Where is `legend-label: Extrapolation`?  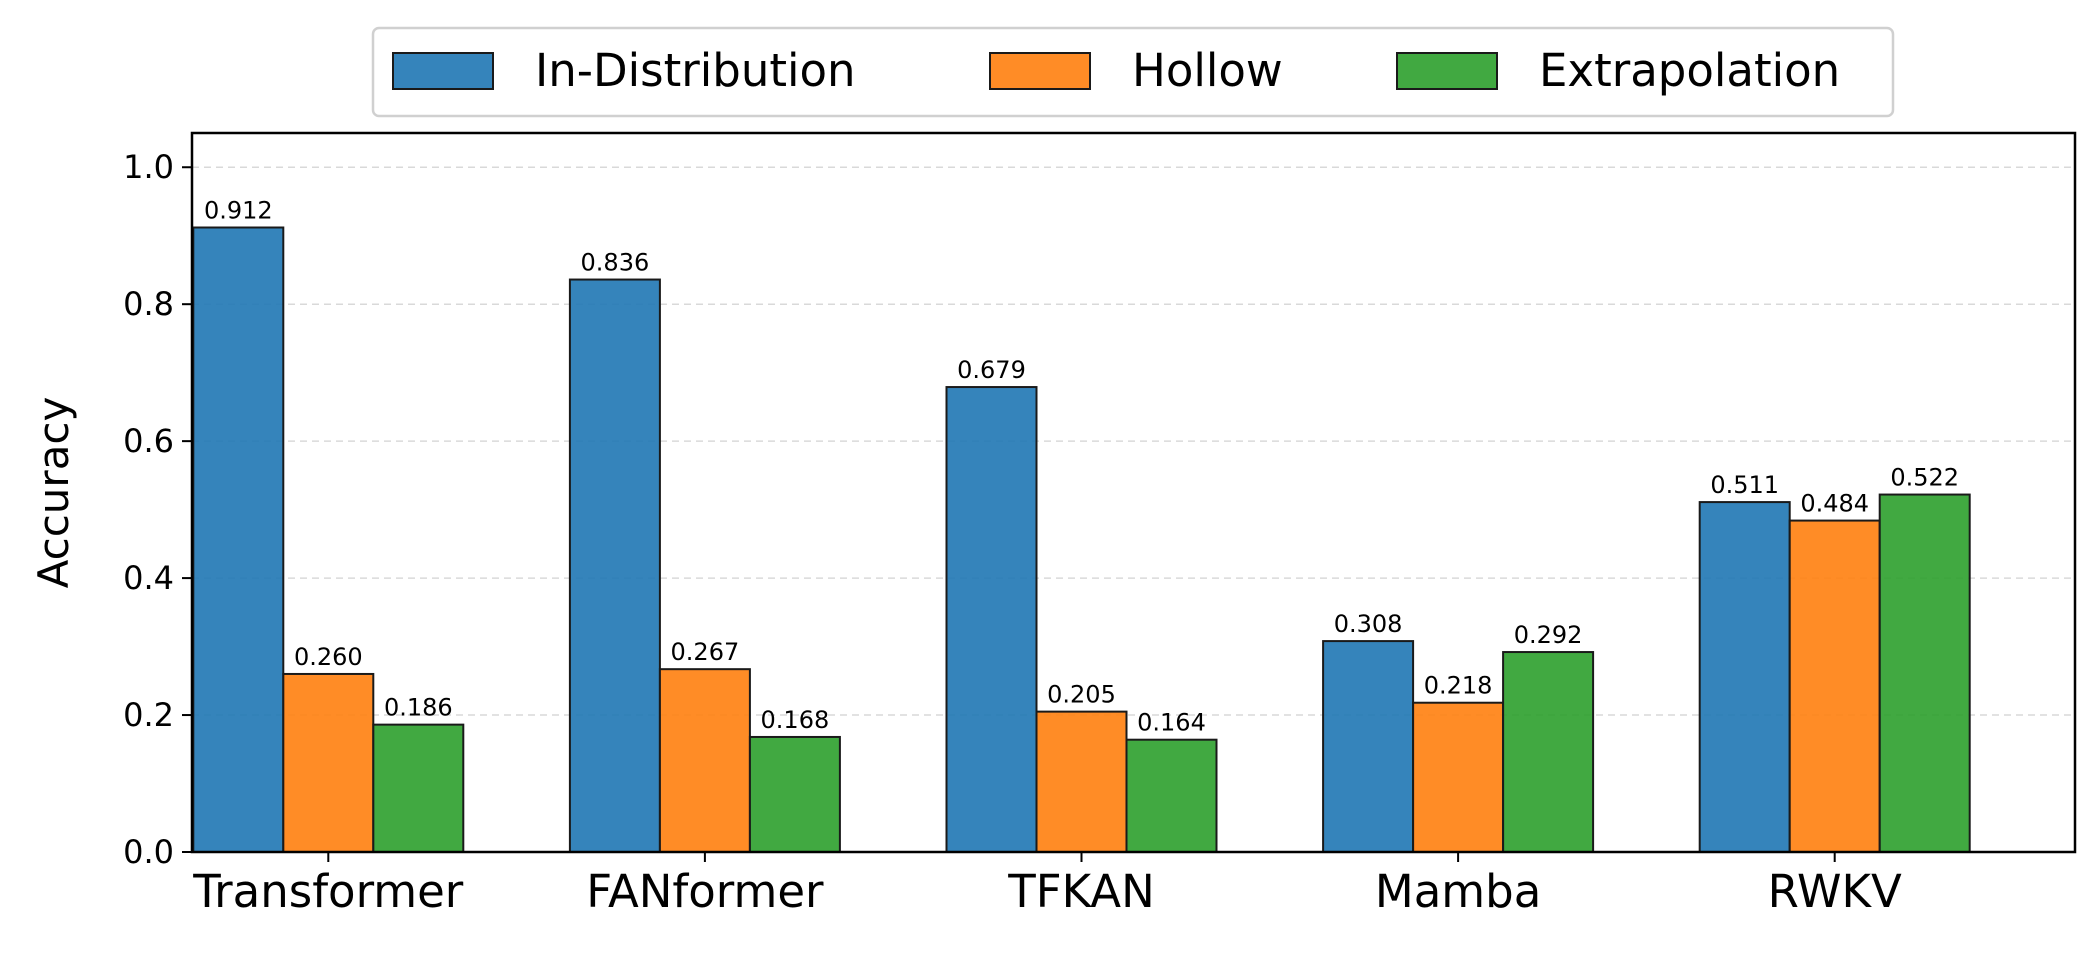 legend-label: Extrapolation is located at coordinates (1689, 70).